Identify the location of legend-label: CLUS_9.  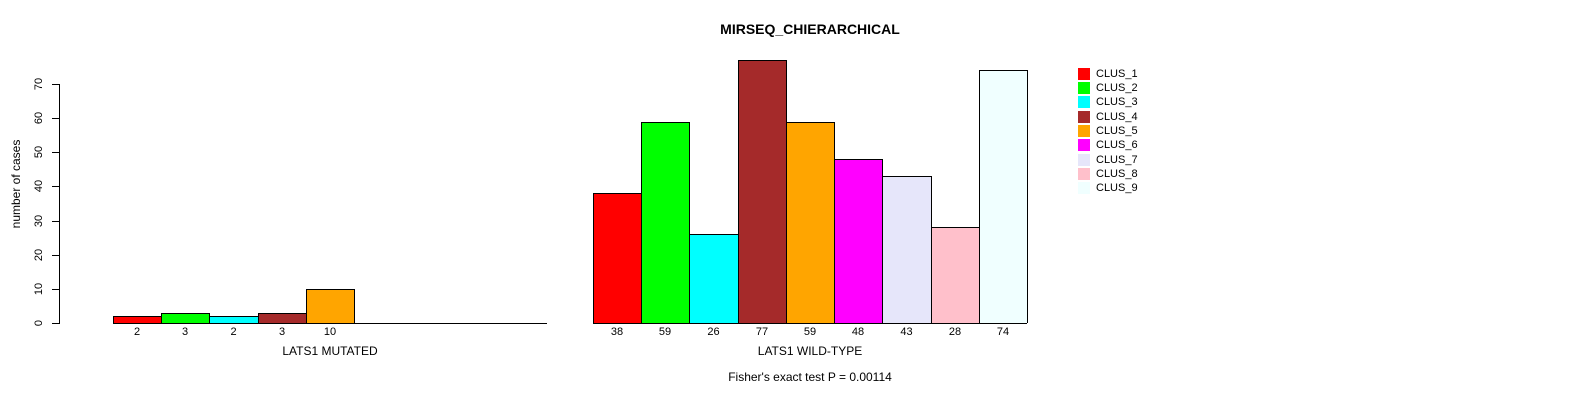
(1117, 188).